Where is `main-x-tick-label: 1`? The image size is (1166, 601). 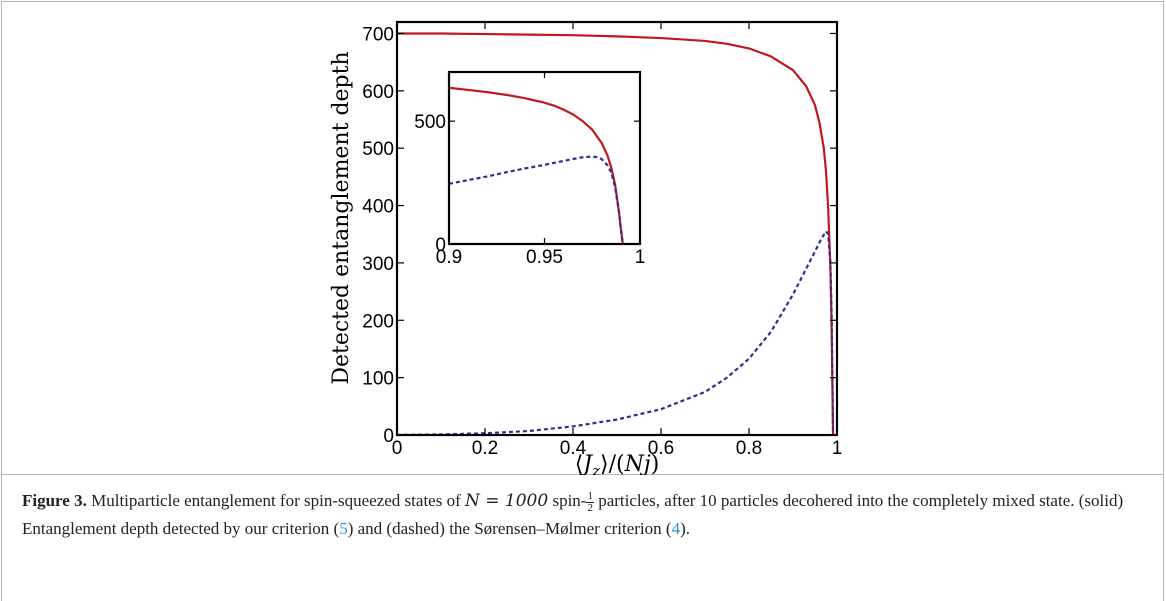
main-x-tick-label: 1 is located at coordinates (837, 448).